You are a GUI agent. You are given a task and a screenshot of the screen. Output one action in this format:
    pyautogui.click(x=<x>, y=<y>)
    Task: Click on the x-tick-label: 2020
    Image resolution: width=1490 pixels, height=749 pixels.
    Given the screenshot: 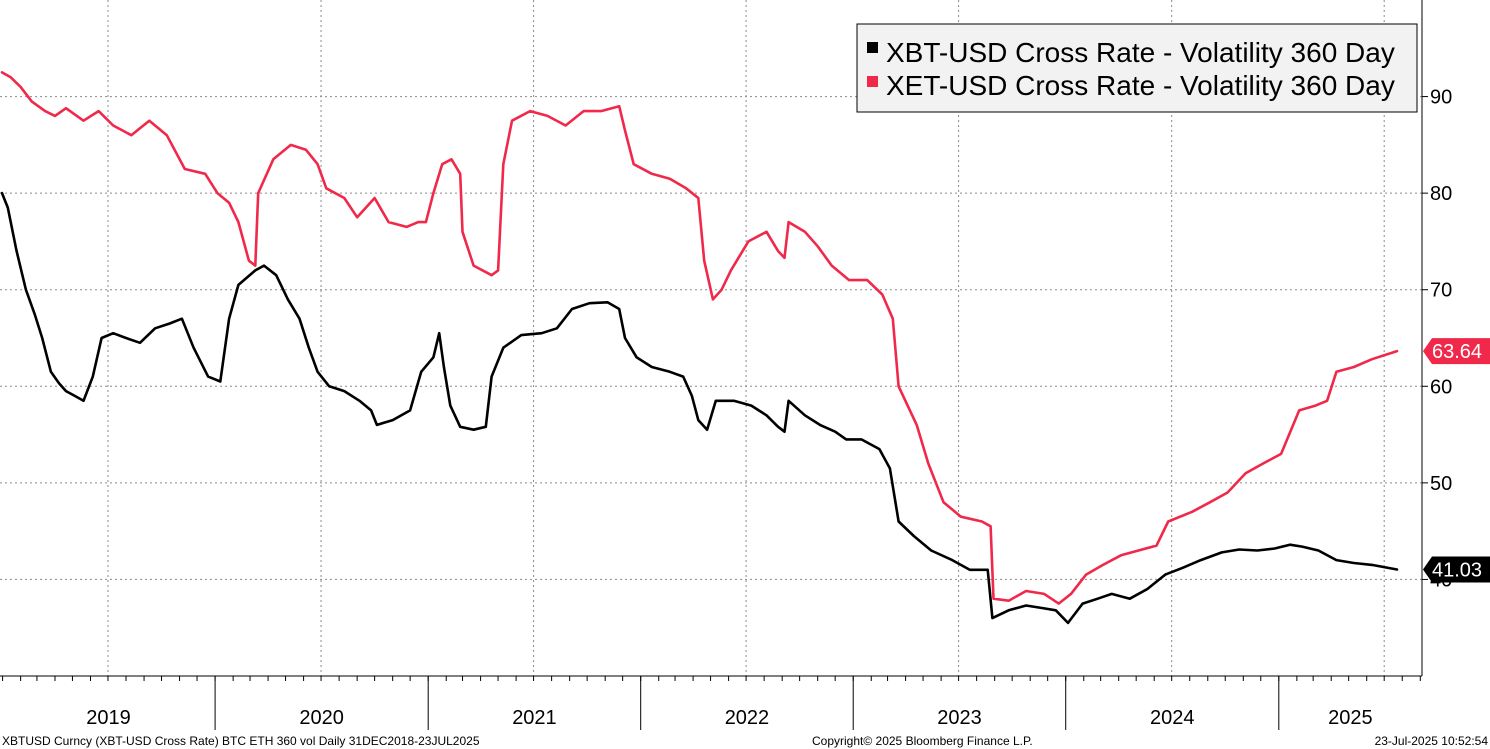 What is the action you would take?
    pyautogui.click(x=321, y=718)
    